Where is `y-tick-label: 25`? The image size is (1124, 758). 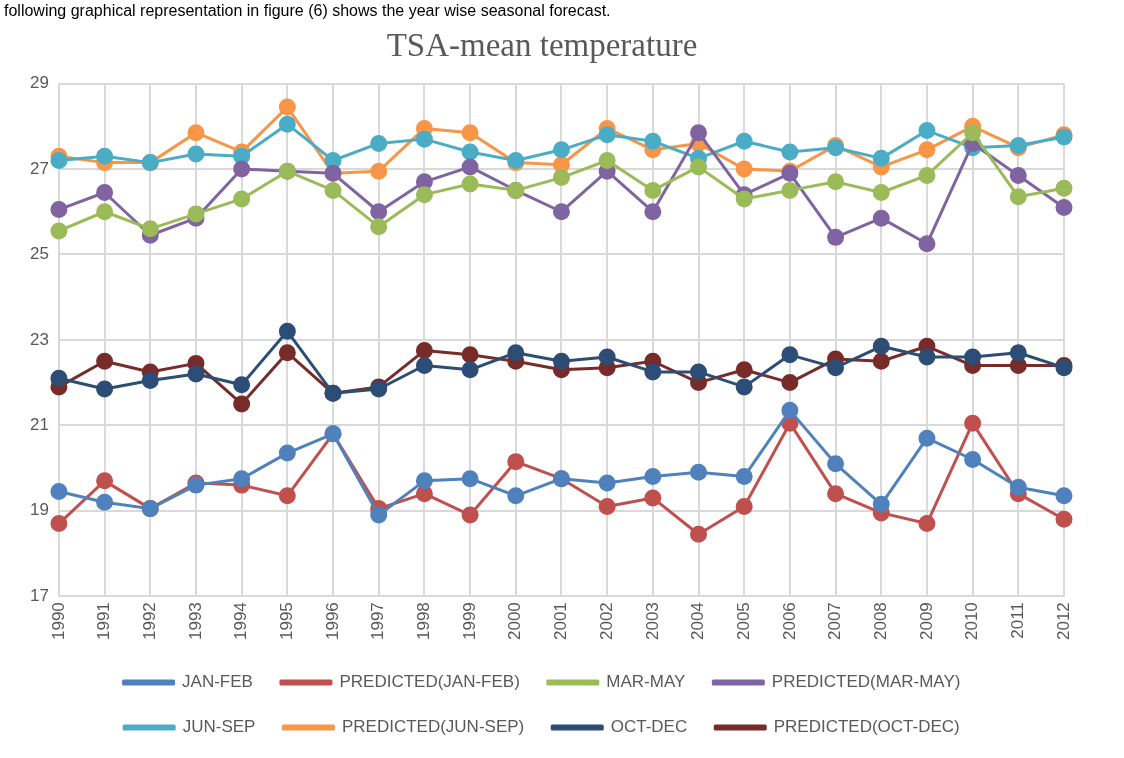 y-tick-label: 25 is located at coordinates (39, 254).